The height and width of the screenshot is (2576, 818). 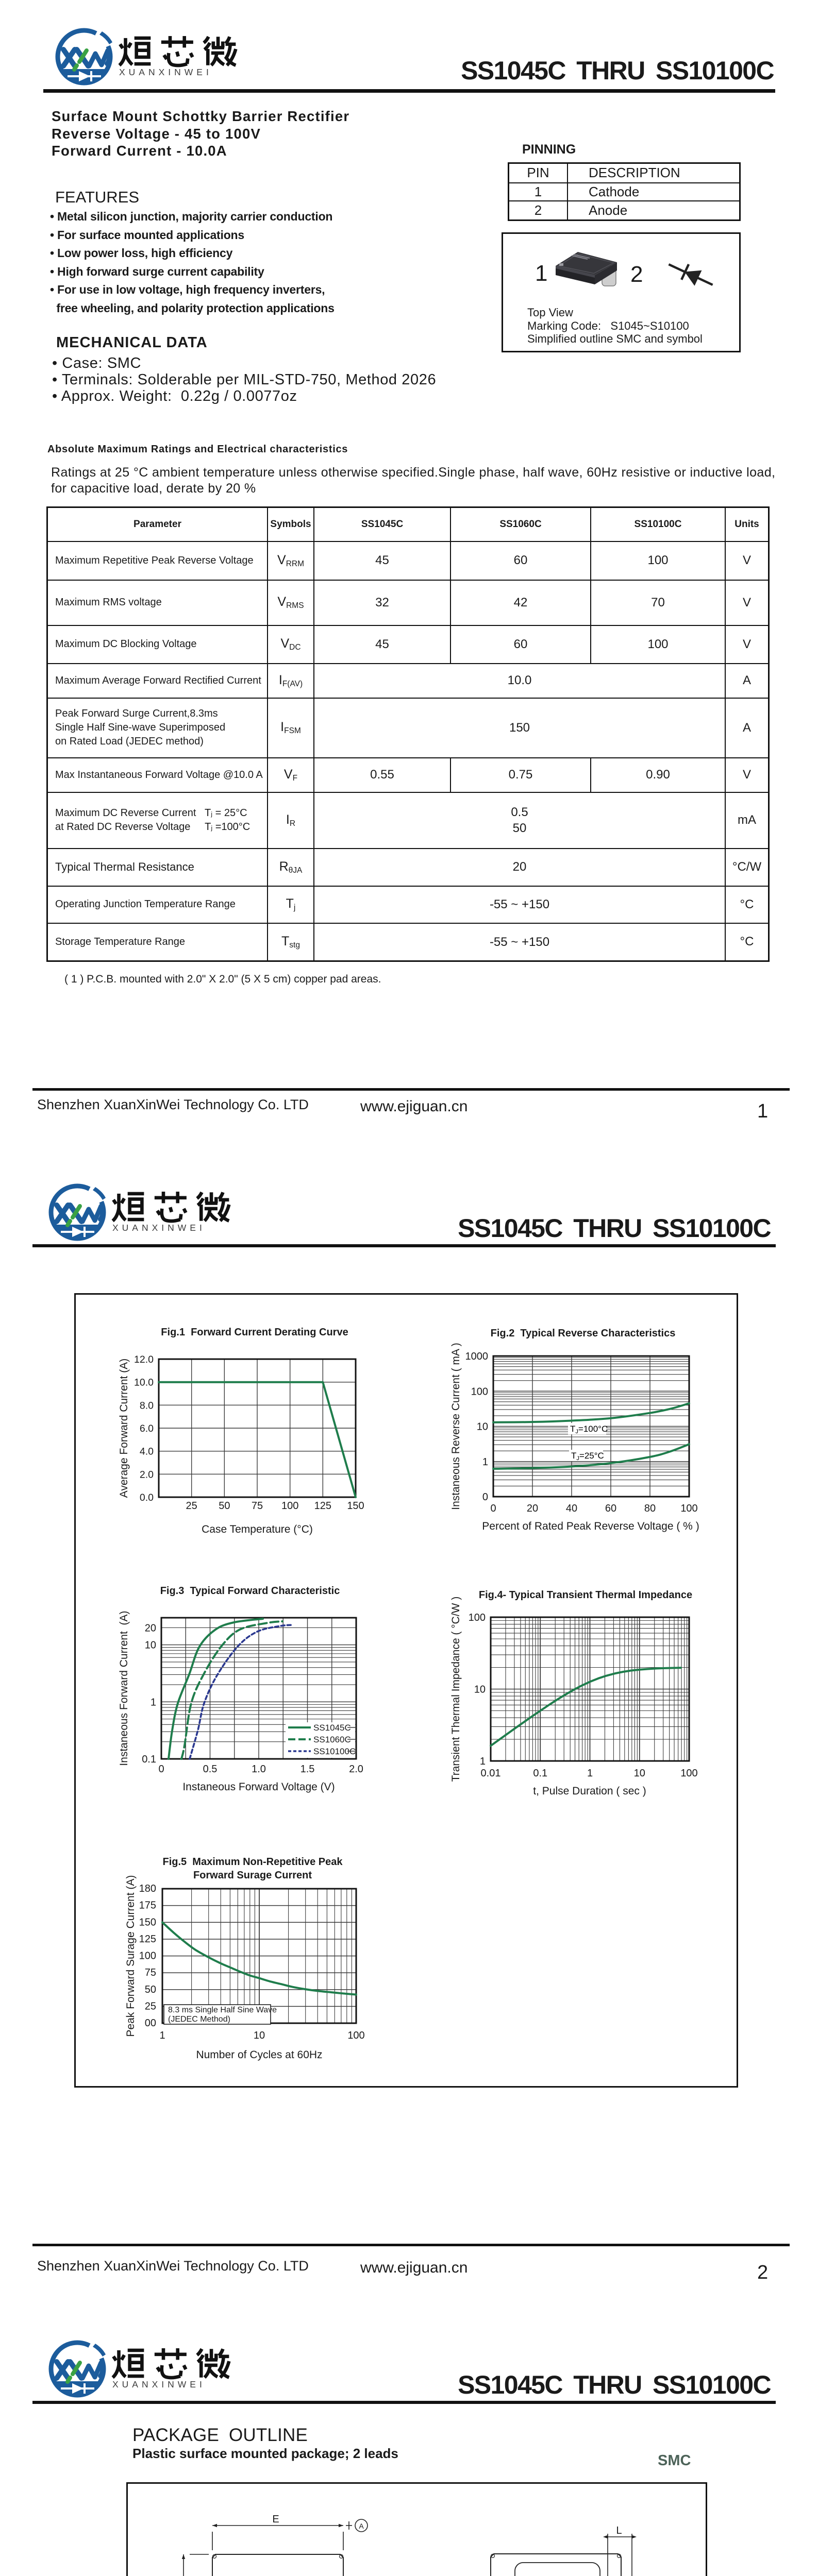 What do you see at coordinates (147, 1888) in the screenshot?
I see `svg-text: 180` at bounding box center [147, 1888].